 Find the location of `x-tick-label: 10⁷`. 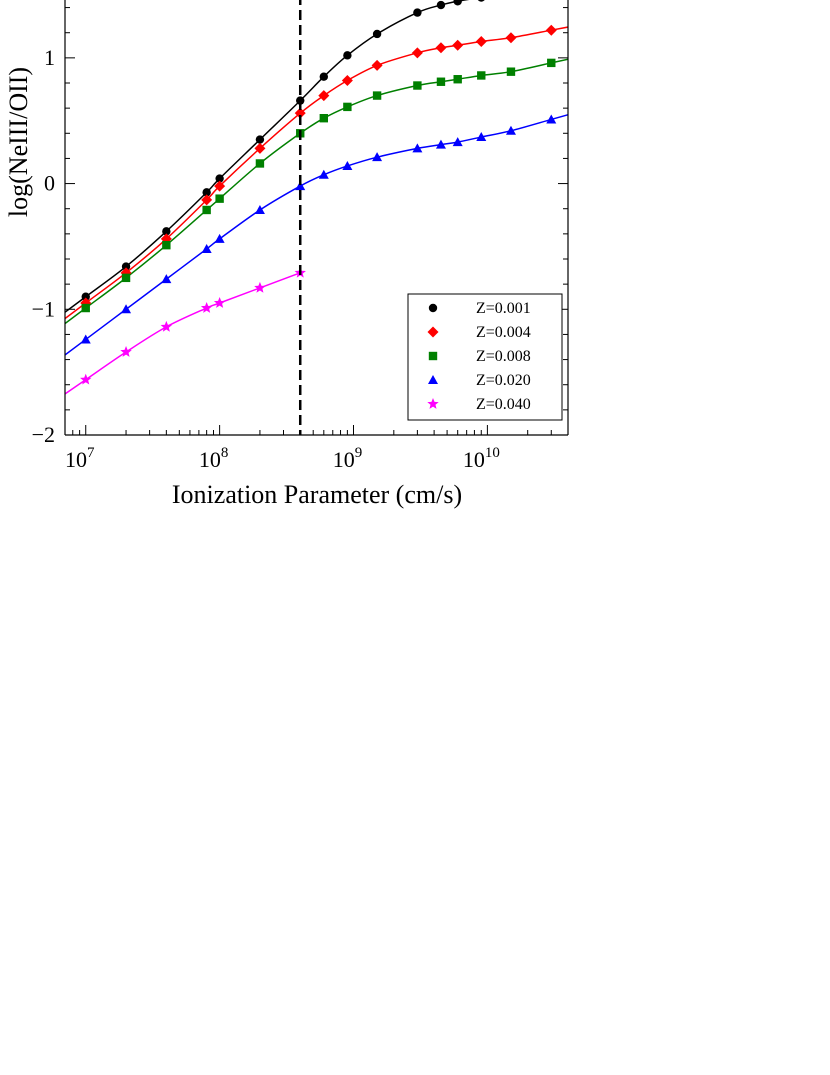

x-tick-label: 10⁷ is located at coordinates (80, 458).